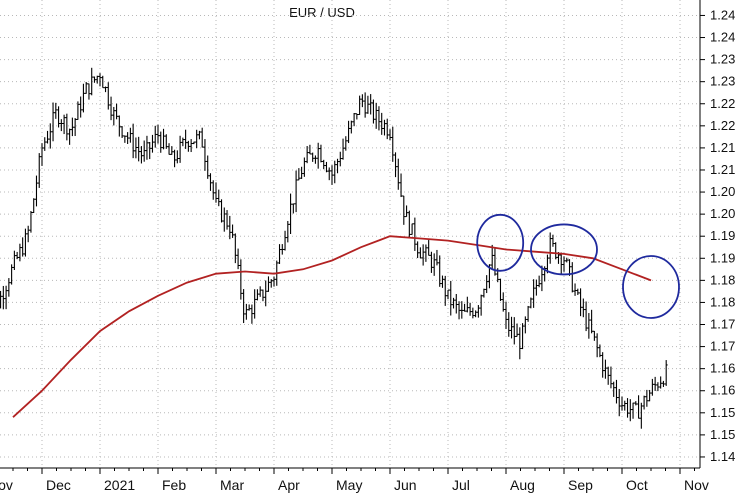 This screenshot has height=497, width=750. Describe the element at coordinates (405, 485) in the screenshot. I see `x-tick-label: Jun` at that location.